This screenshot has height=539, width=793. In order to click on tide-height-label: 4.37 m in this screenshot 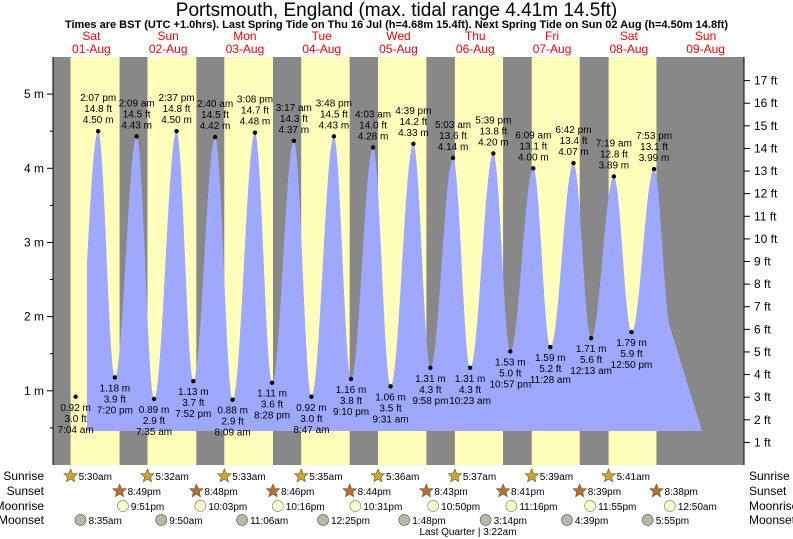, I will do `click(294, 130)`.